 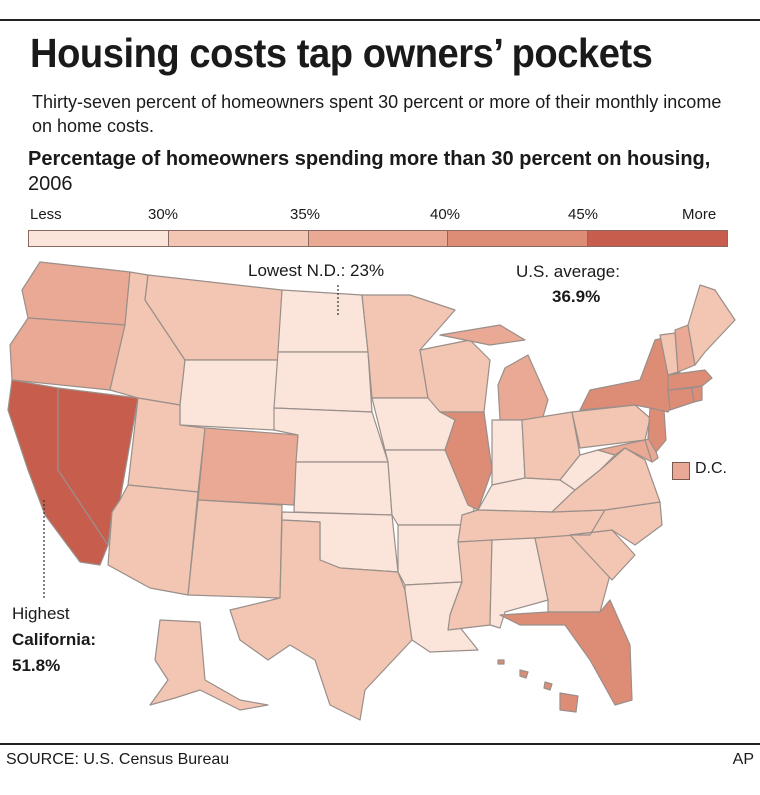 I want to click on us-average-value: 36.9%, so click(x=576, y=297).